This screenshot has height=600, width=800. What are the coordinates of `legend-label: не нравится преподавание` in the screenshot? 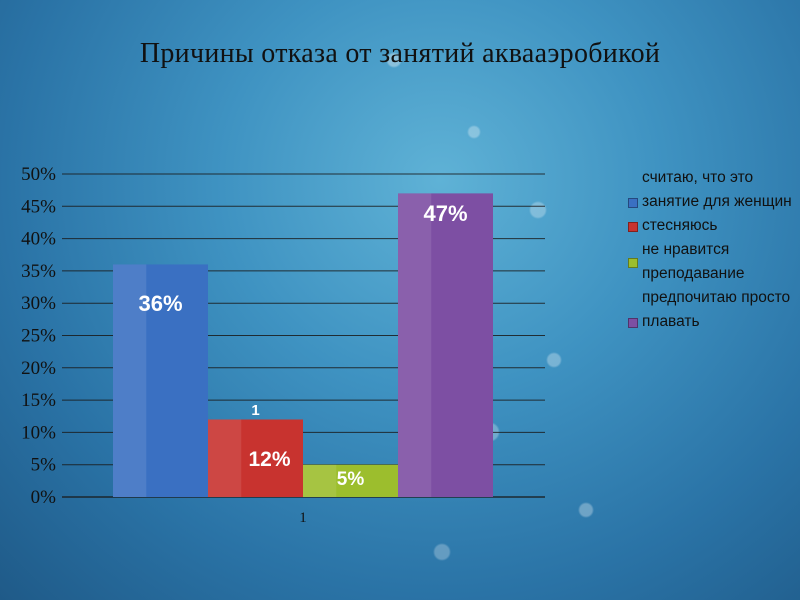 It's located at (693, 261).